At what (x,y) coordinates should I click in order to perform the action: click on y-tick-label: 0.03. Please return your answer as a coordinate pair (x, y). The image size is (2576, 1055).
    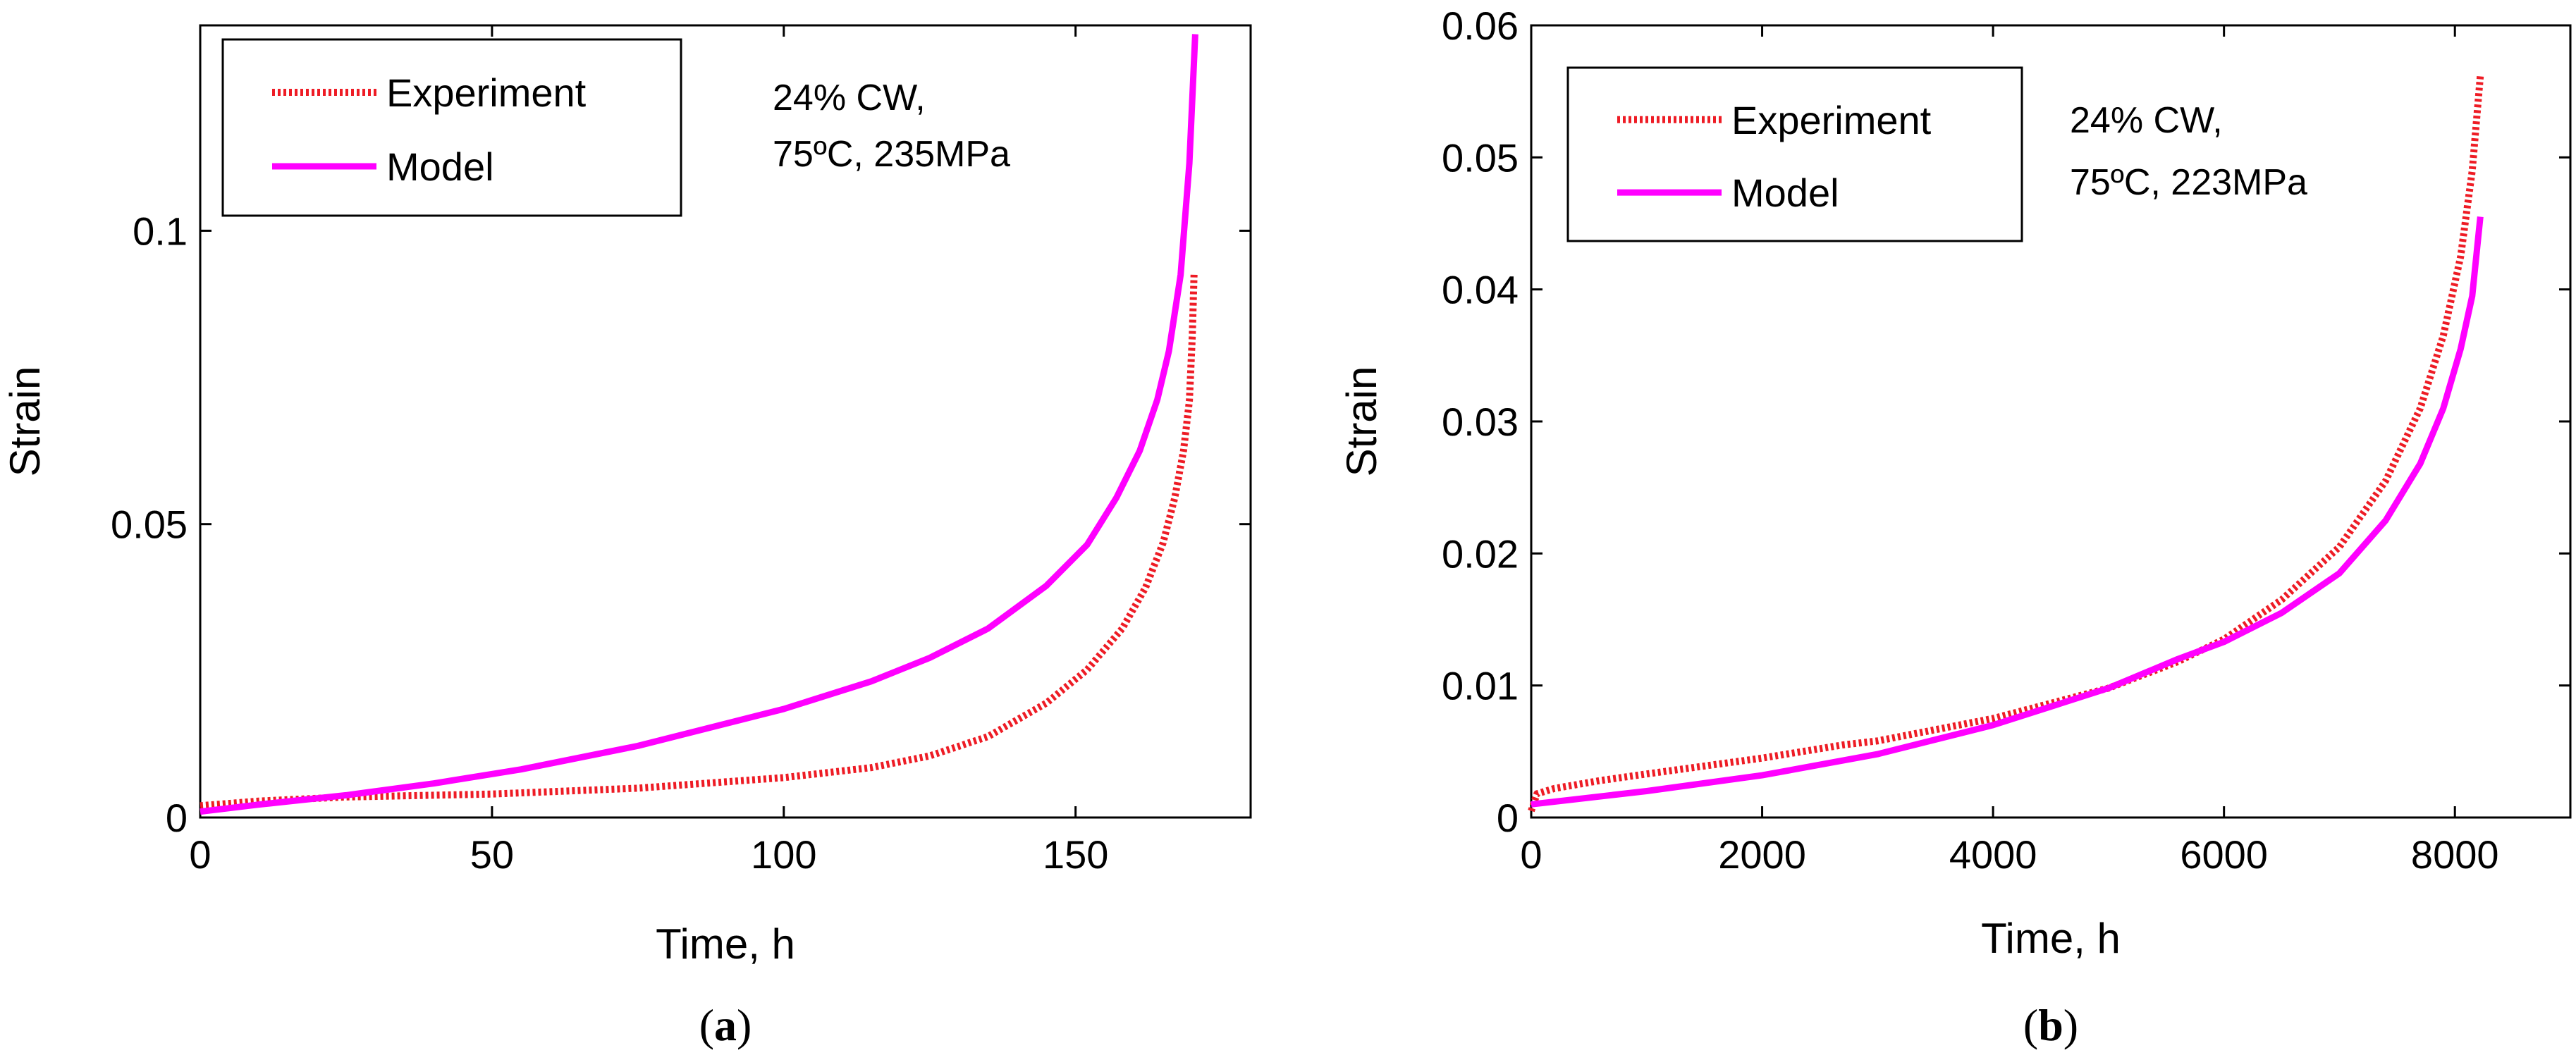
    Looking at the image, I should click on (1480, 422).